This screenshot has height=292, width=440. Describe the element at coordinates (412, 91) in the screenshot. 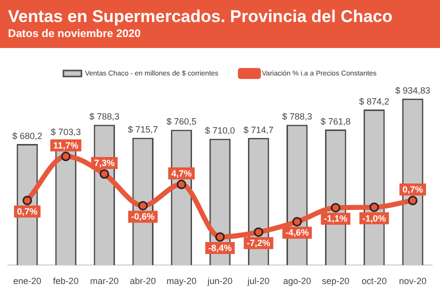

I see `data-label: $ 934,83` at that location.